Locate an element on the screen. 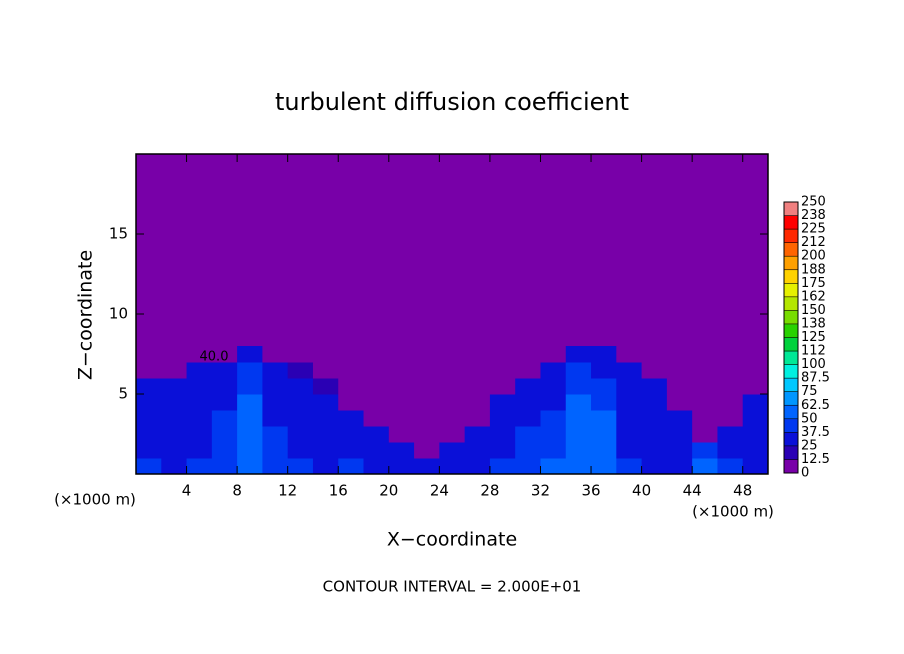 The width and height of the screenshot is (904, 654). x-tick-label: 40 is located at coordinates (641, 491).